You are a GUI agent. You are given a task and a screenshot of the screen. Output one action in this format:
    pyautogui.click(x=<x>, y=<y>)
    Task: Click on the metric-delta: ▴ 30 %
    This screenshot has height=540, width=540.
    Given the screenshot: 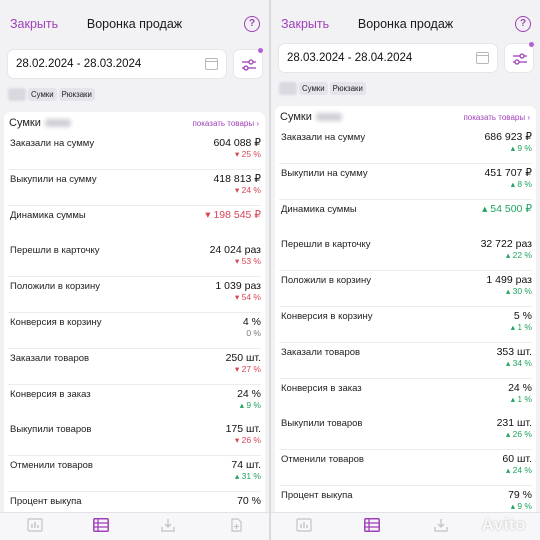 What is the action you would take?
    pyautogui.click(x=518, y=291)
    